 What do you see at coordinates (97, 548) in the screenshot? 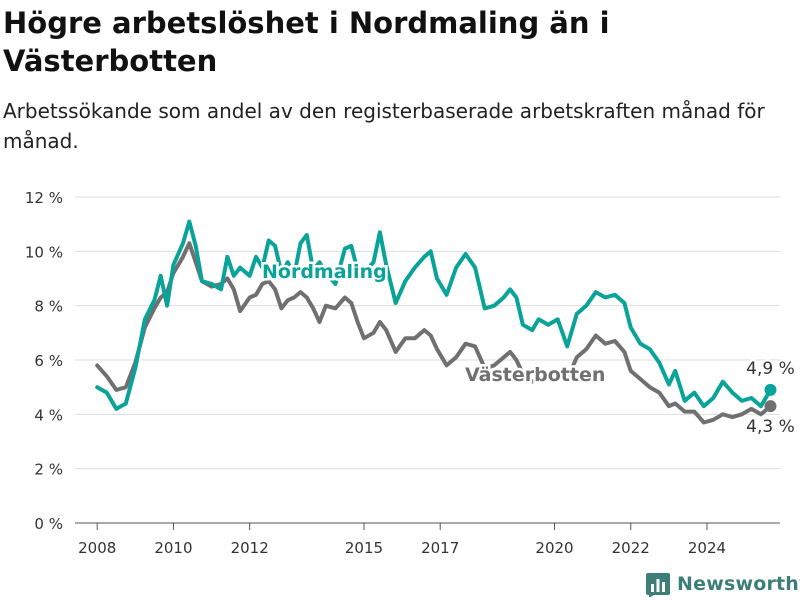
I see `x-tick-label: 2008` at bounding box center [97, 548].